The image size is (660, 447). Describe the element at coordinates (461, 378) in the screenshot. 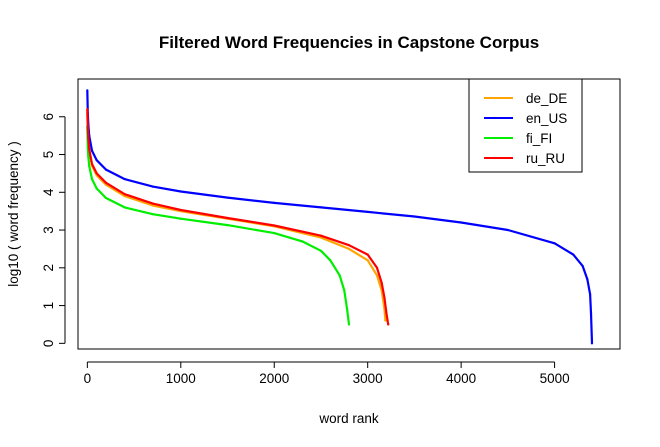

I see `x-tick-label: 4000` at that location.